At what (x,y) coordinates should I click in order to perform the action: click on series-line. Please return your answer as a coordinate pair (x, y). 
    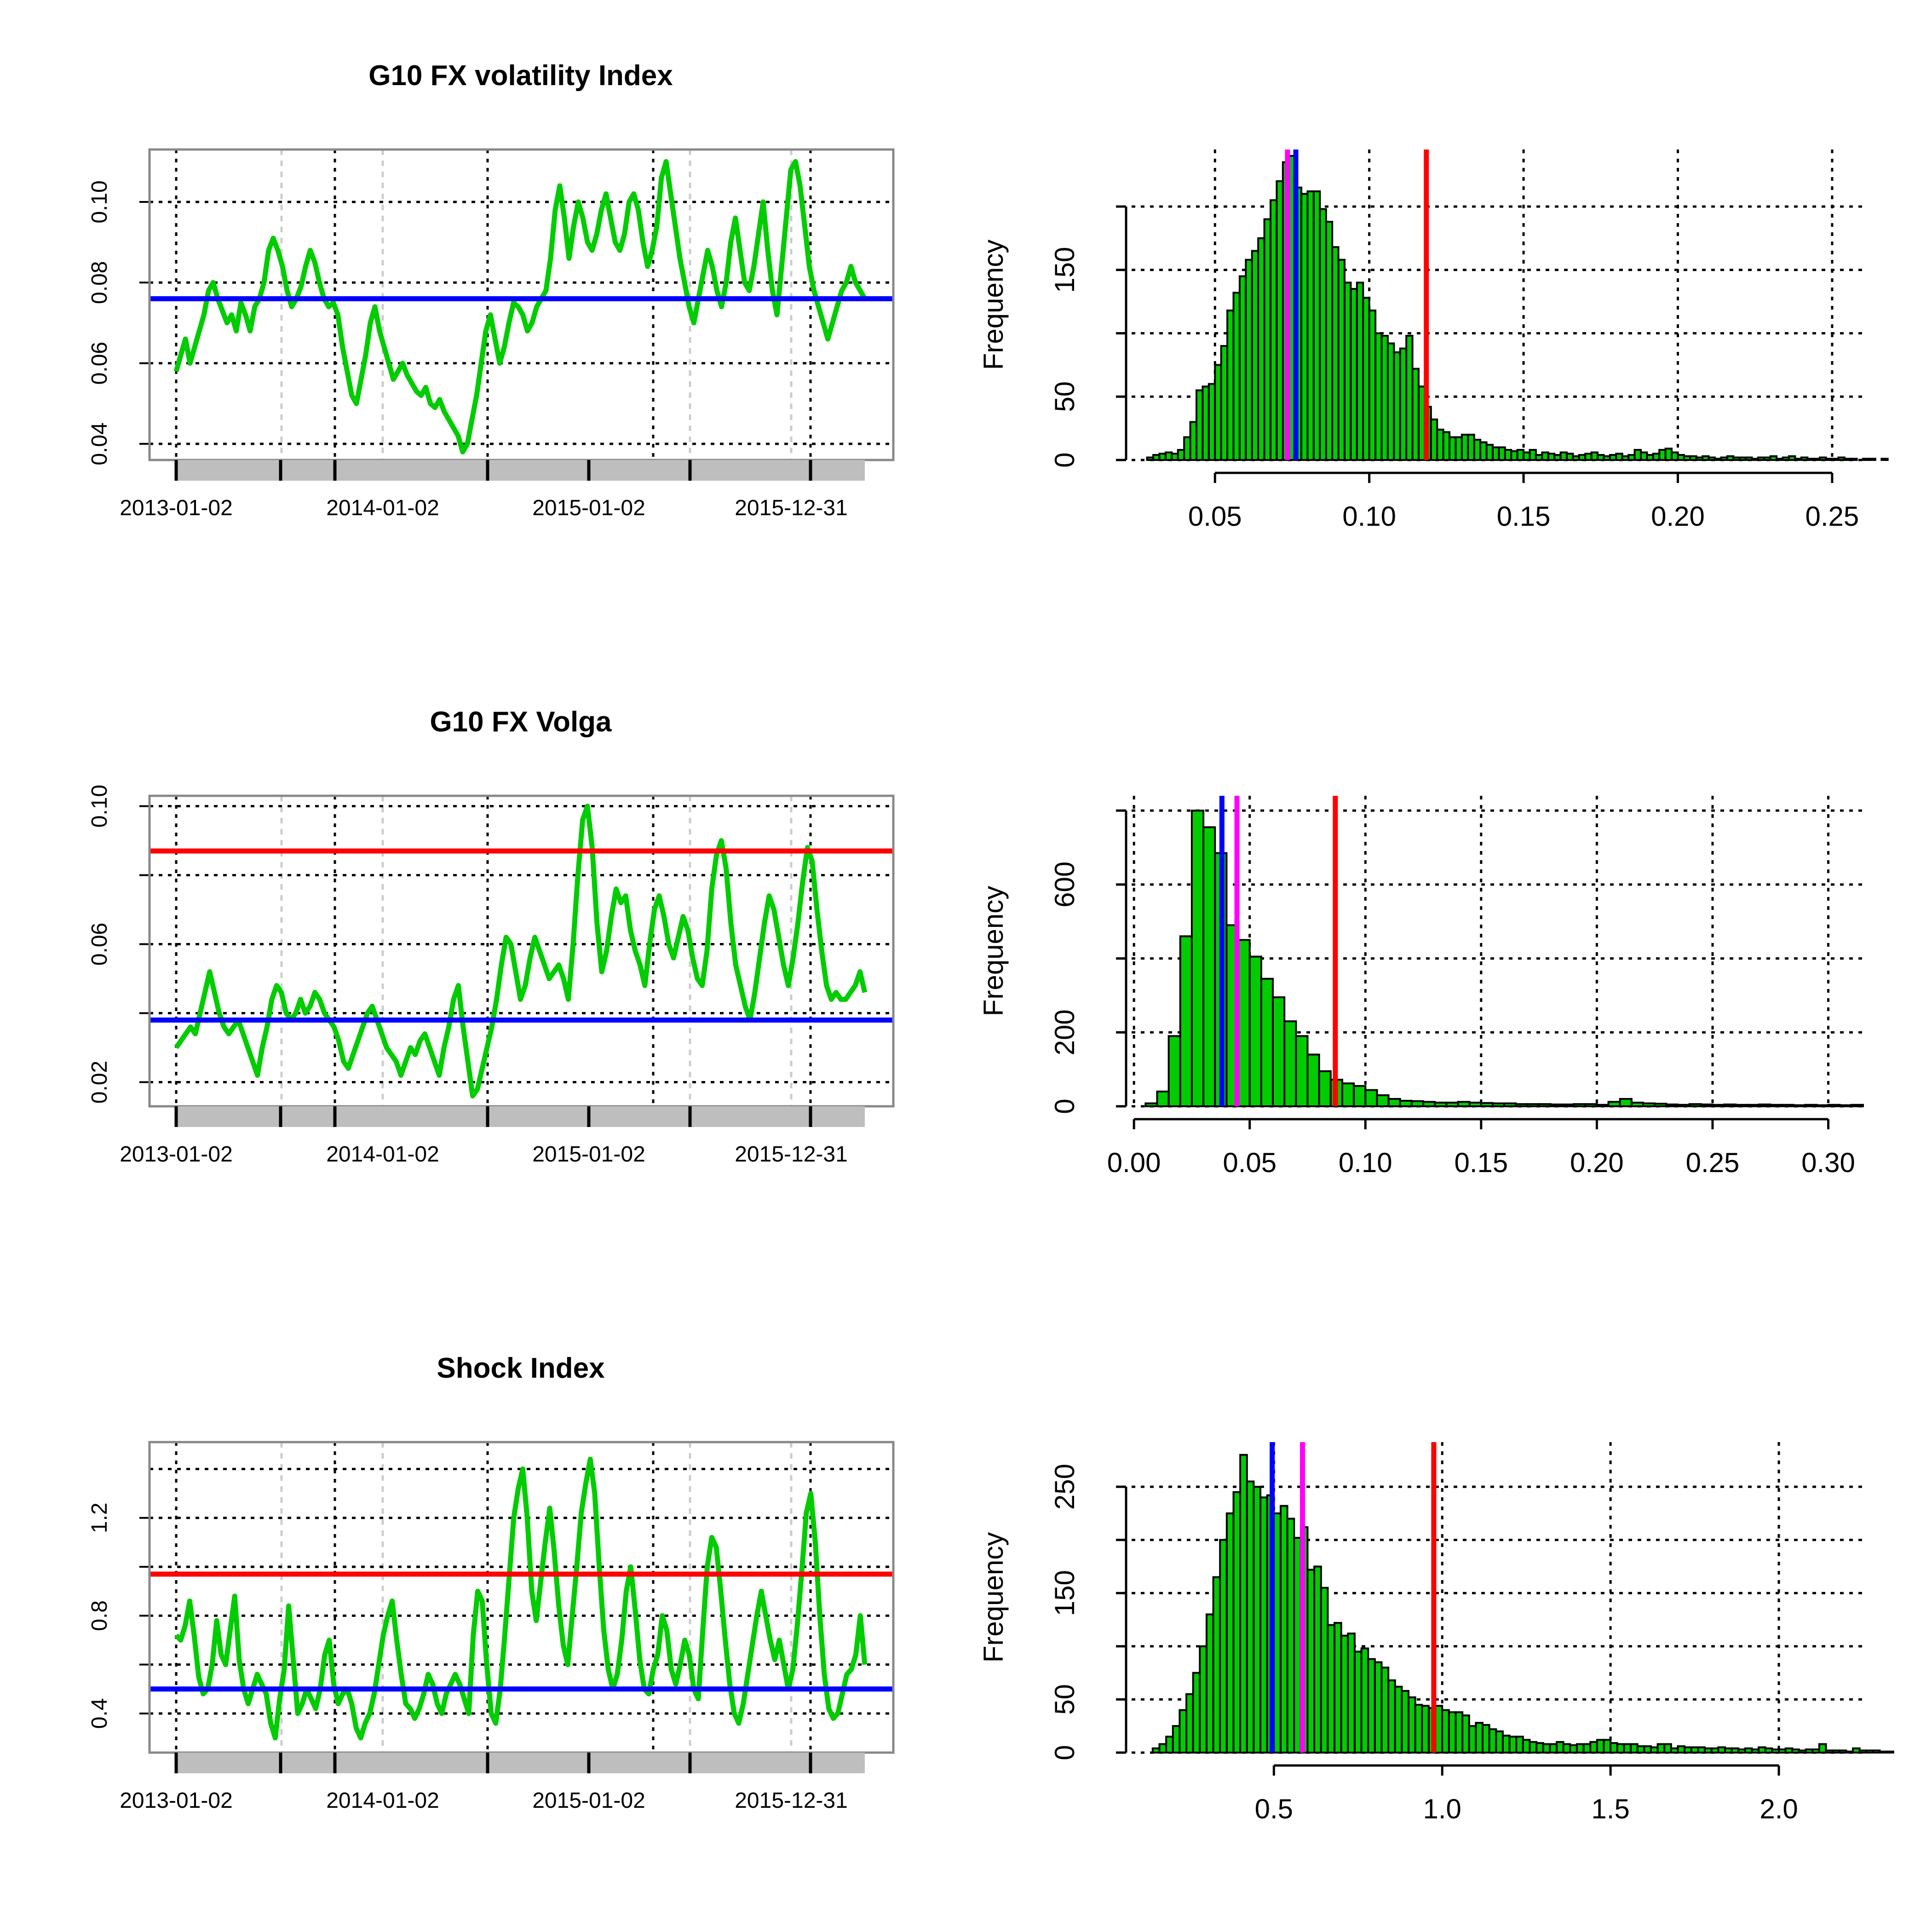
    Looking at the image, I should click on (521, 1598).